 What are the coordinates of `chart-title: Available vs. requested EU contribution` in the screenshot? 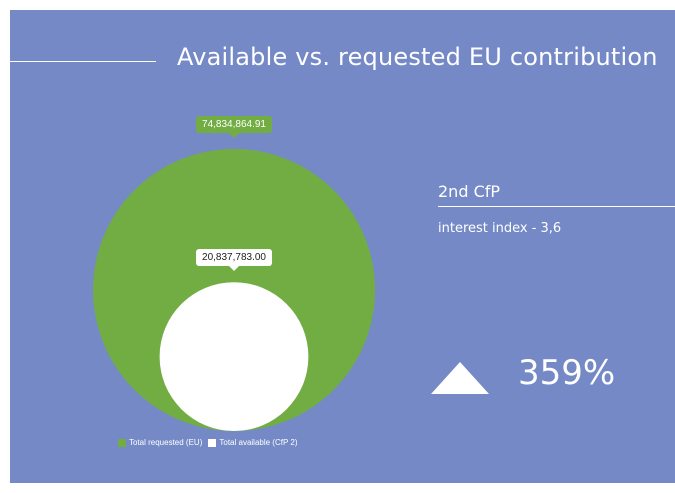 It's located at (417, 57).